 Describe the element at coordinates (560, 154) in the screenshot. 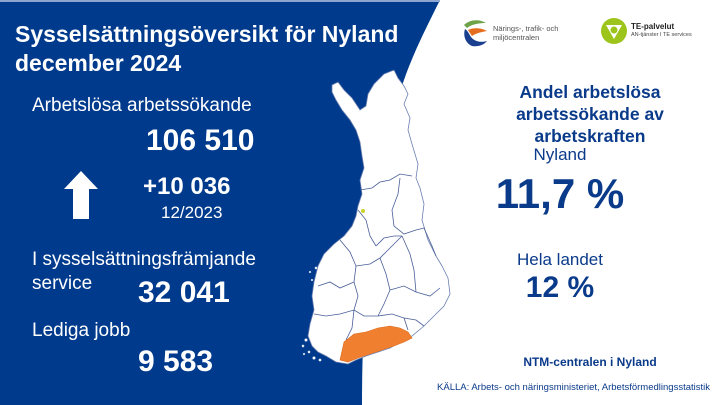

I see `region-share-label: Nyland` at that location.